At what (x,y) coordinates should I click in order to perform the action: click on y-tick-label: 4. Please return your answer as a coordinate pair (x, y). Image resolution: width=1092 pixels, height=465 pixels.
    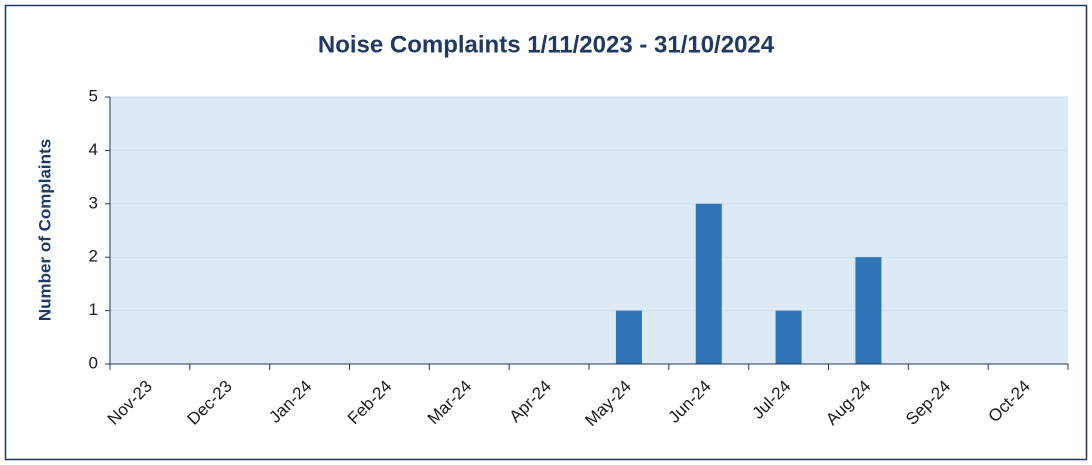
    Looking at the image, I should click on (93, 149).